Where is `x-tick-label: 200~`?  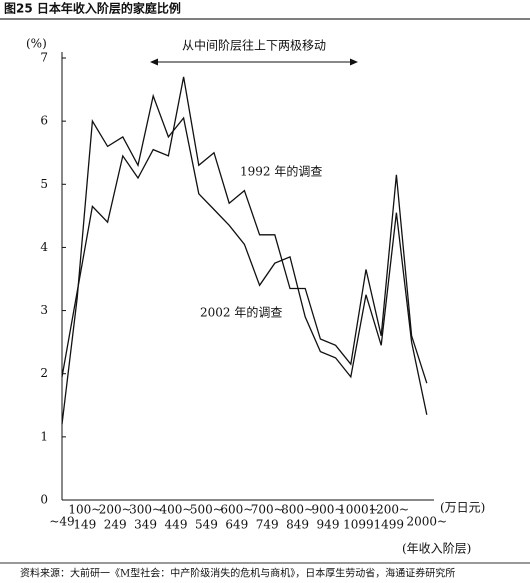 x-tick-label: 200~ is located at coordinates (115, 510).